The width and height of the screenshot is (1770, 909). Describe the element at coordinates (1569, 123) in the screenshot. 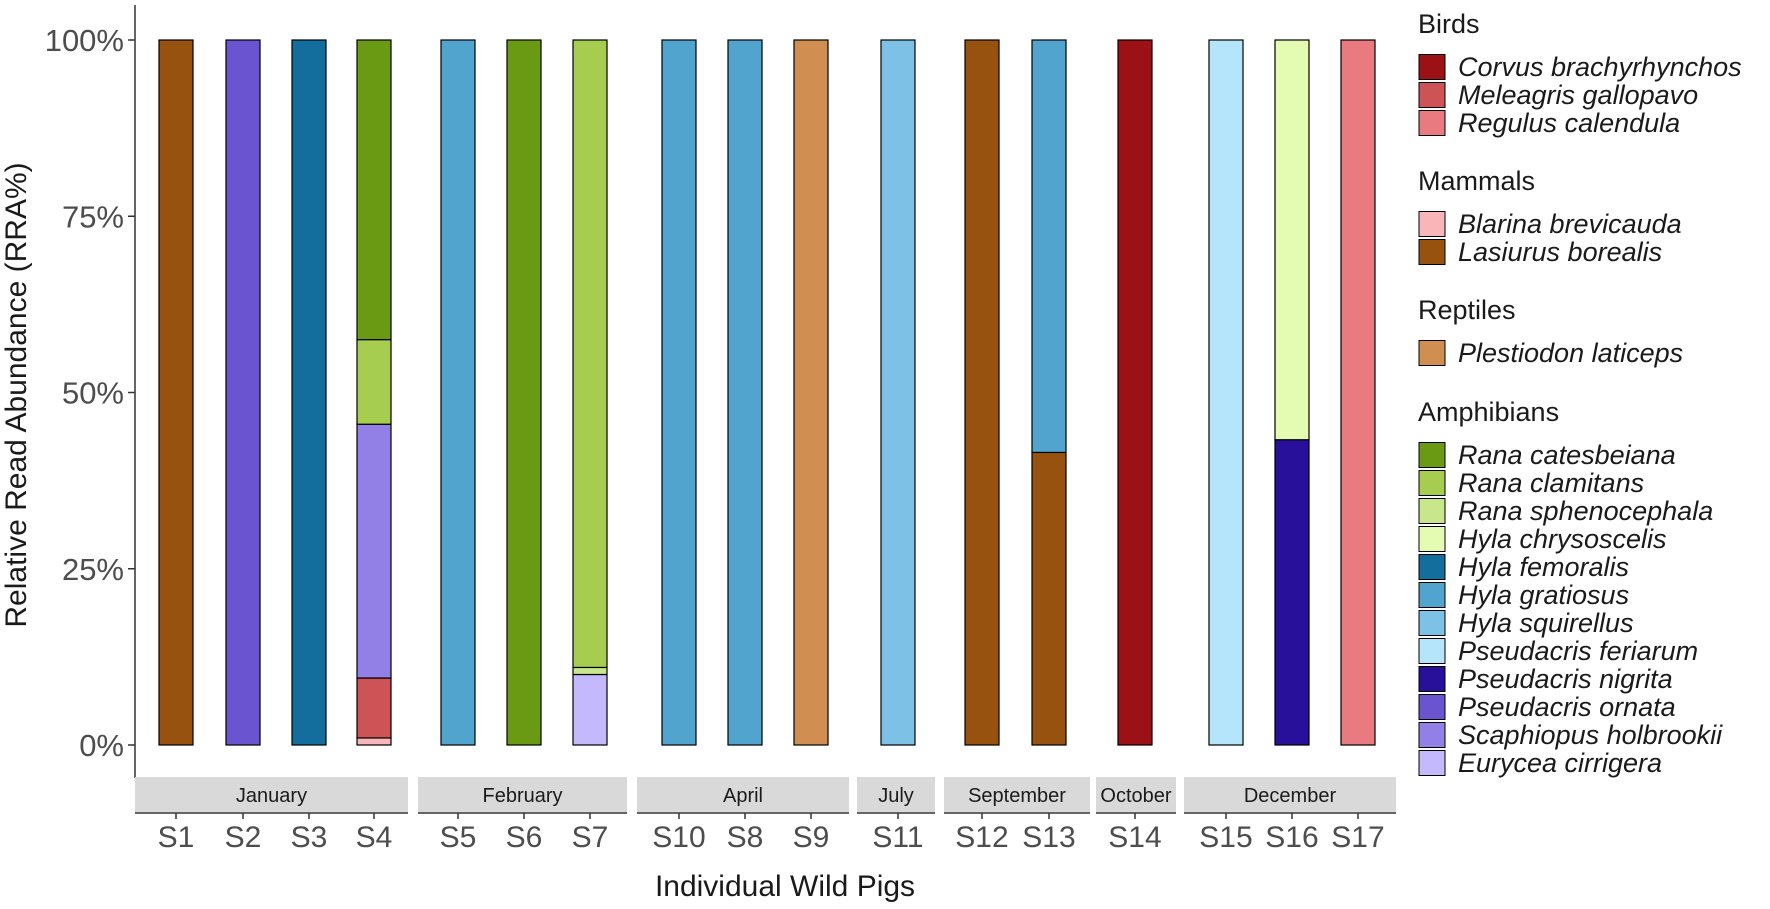

I see `legend-label: Regulus calendula` at that location.